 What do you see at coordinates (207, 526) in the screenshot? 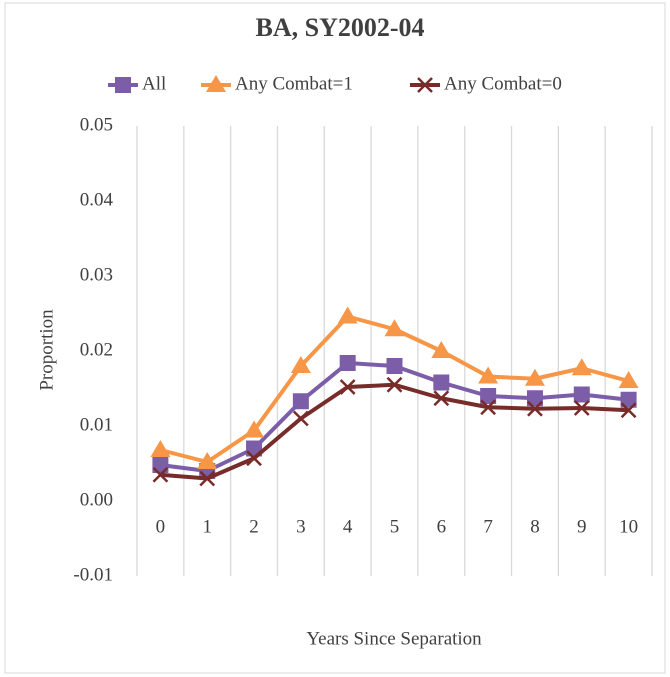
I see `x-tick-label: 1` at bounding box center [207, 526].